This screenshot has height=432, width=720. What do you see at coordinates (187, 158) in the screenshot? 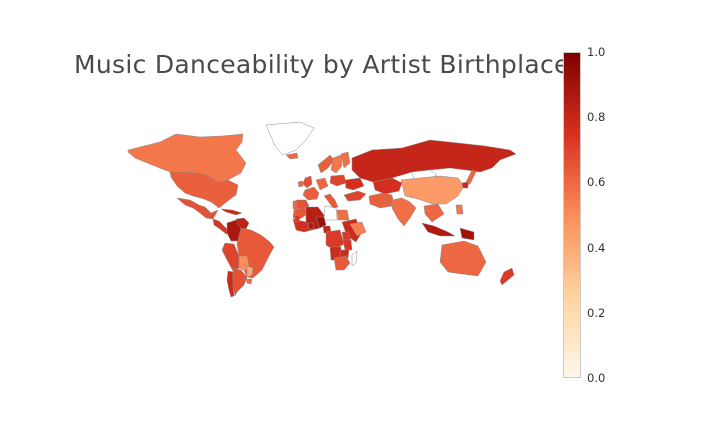
I see `region-canada` at bounding box center [187, 158].